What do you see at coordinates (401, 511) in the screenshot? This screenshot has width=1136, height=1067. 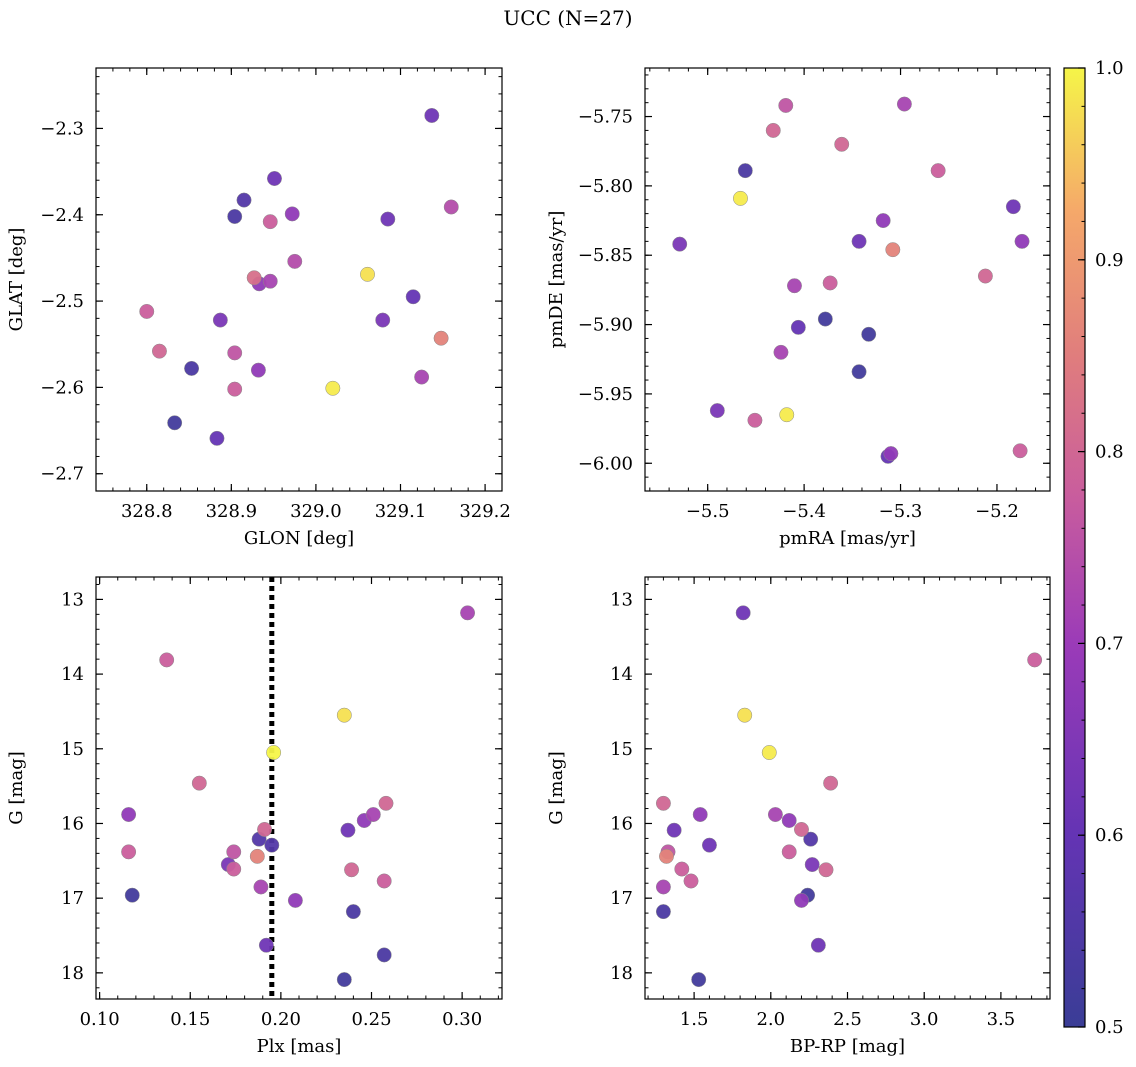 I see `x-tick-label: 329.1` at bounding box center [401, 511].